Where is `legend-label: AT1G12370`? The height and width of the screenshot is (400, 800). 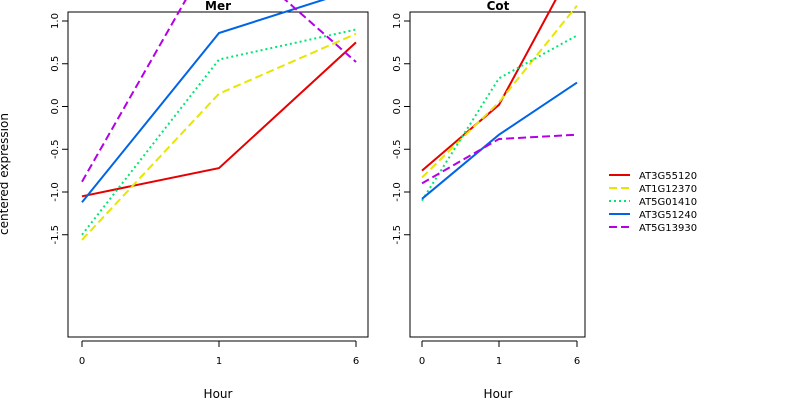
legend-label: AT1G12370 is located at coordinates (668, 189).